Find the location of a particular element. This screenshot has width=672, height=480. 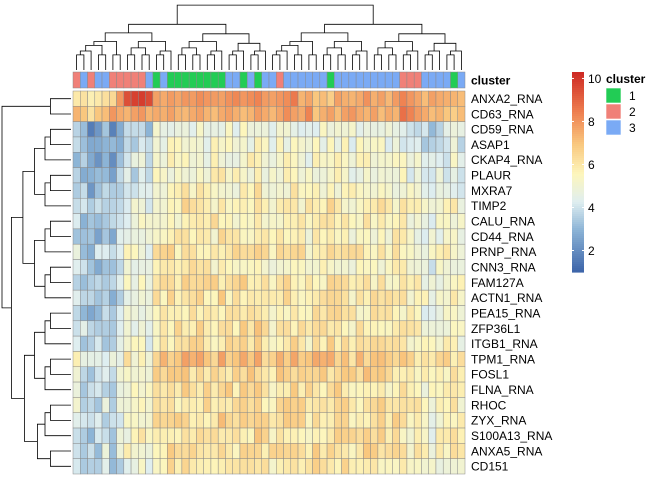

gene-label: S100A13_RNA is located at coordinates (511, 436).